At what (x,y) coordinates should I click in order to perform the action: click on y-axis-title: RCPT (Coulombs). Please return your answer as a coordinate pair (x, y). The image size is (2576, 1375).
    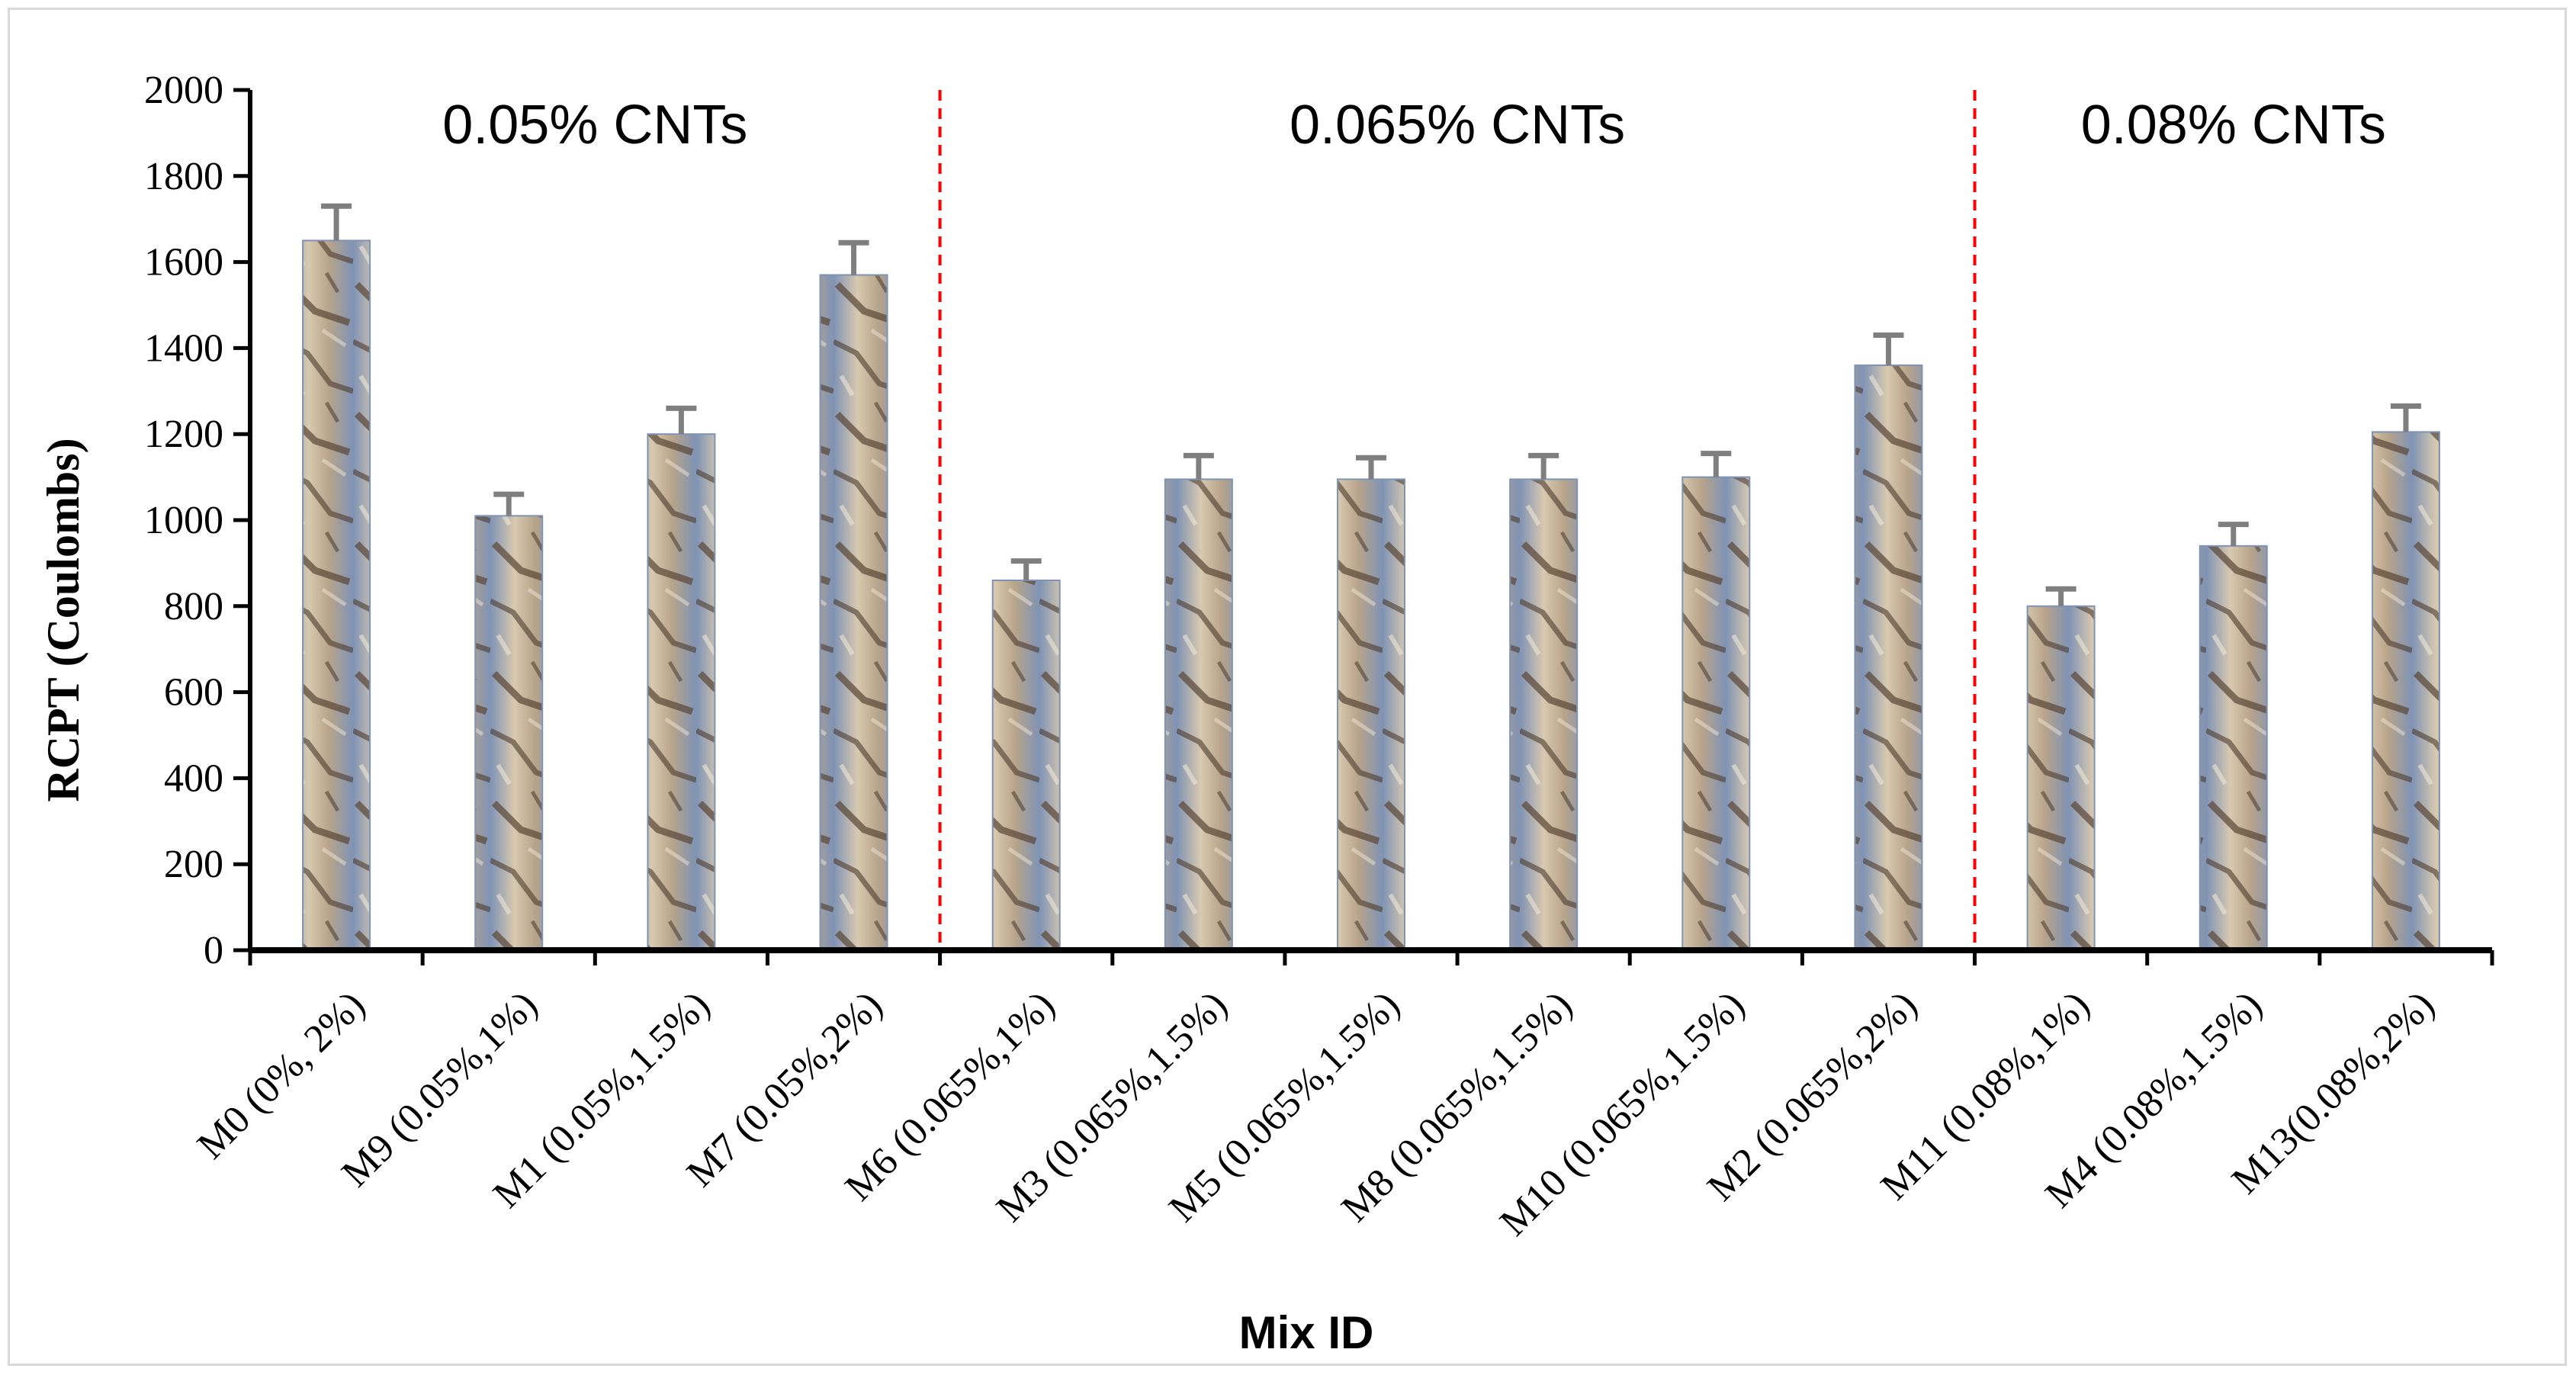
    Looking at the image, I should click on (63, 620).